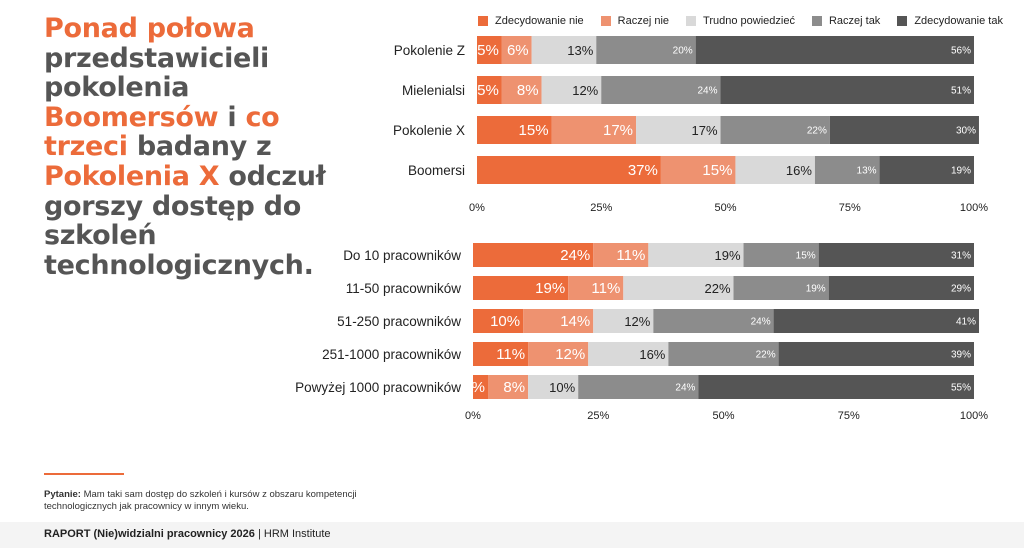 The width and height of the screenshot is (1024, 548). What do you see at coordinates (149, 28) in the screenshot?
I see `headline-part-0: Ponad połowa` at bounding box center [149, 28].